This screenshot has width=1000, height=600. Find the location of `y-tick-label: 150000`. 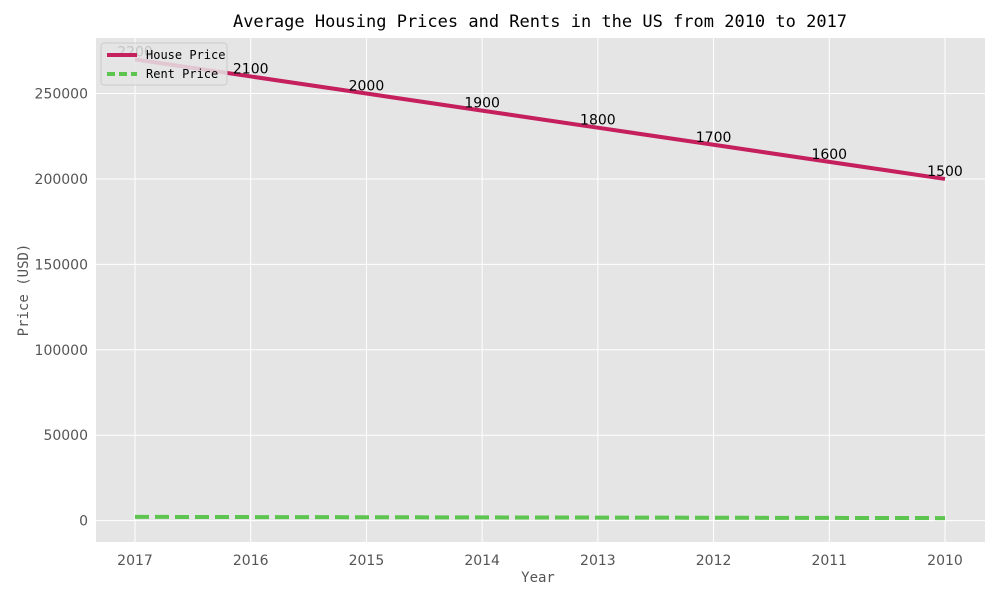

y-tick-label: 150000 is located at coordinates (61, 265).